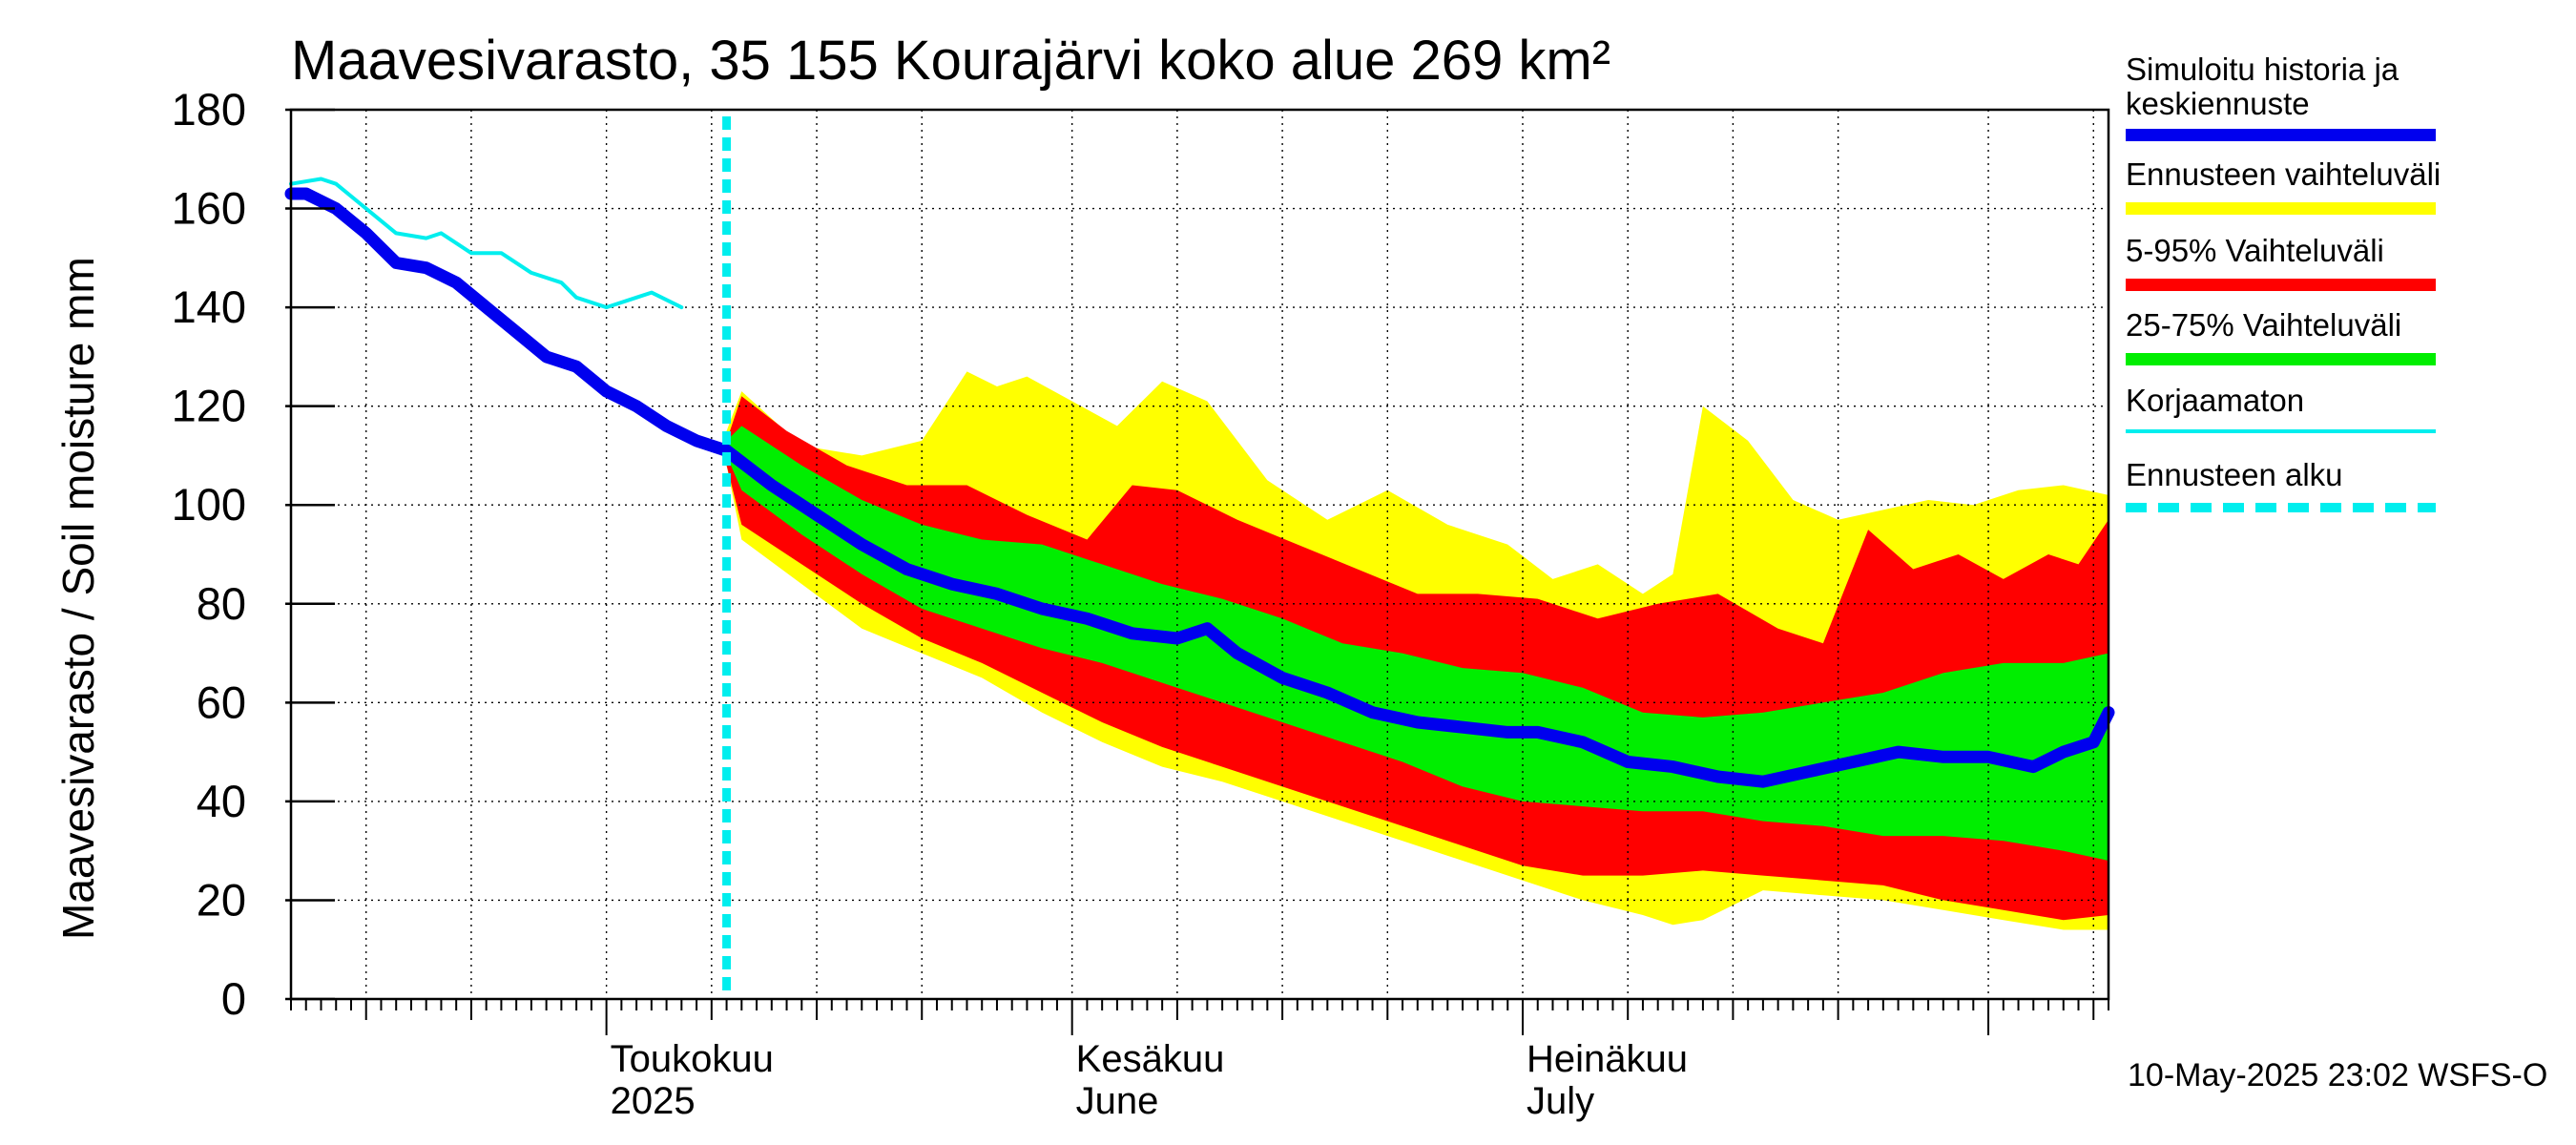 The width and height of the screenshot is (2576, 1145). Describe the element at coordinates (1560, 1101) in the screenshot. I see `x-tick-sublabel: July` at that location.